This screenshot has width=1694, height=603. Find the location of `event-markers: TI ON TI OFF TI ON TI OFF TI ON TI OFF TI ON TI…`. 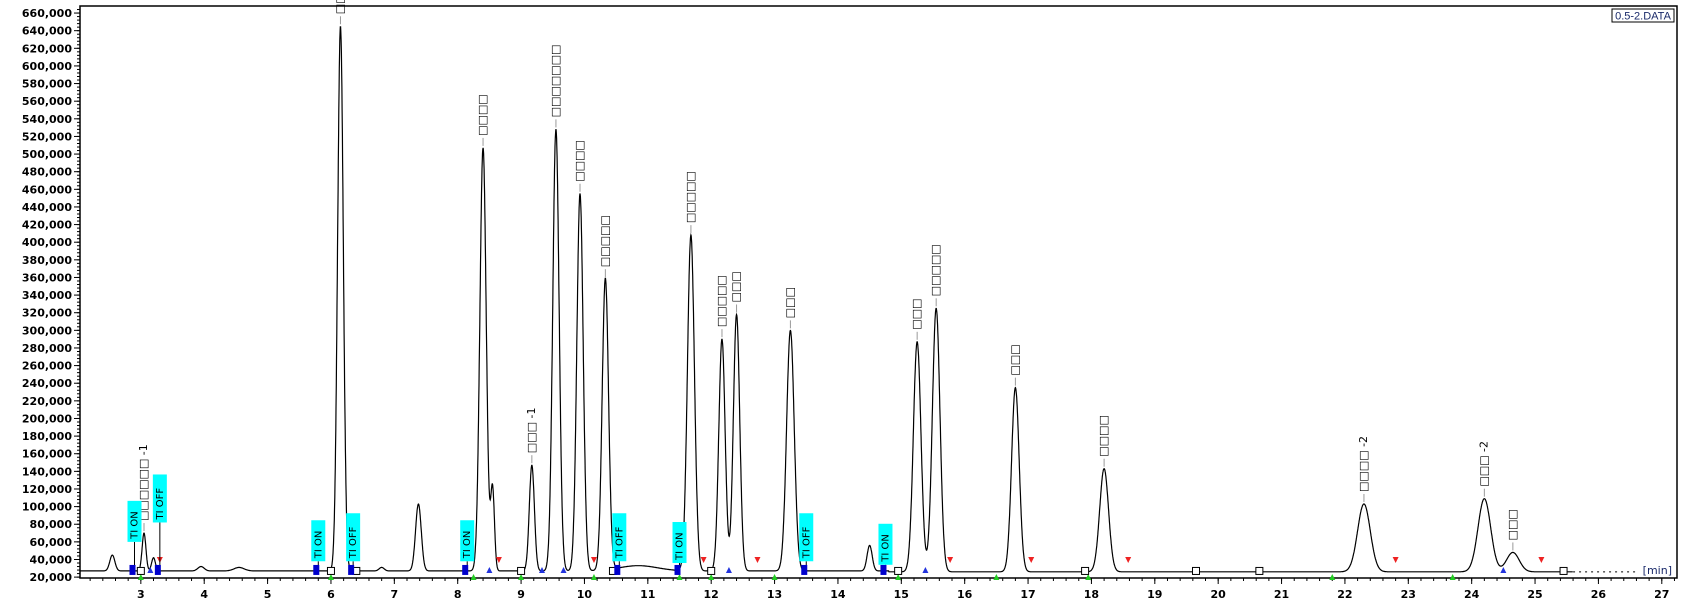

event-markers: TI ON TI OFF TI ON TI OFF TI ON TI OFF TI ON TI… is located at coordinates (510, 524).